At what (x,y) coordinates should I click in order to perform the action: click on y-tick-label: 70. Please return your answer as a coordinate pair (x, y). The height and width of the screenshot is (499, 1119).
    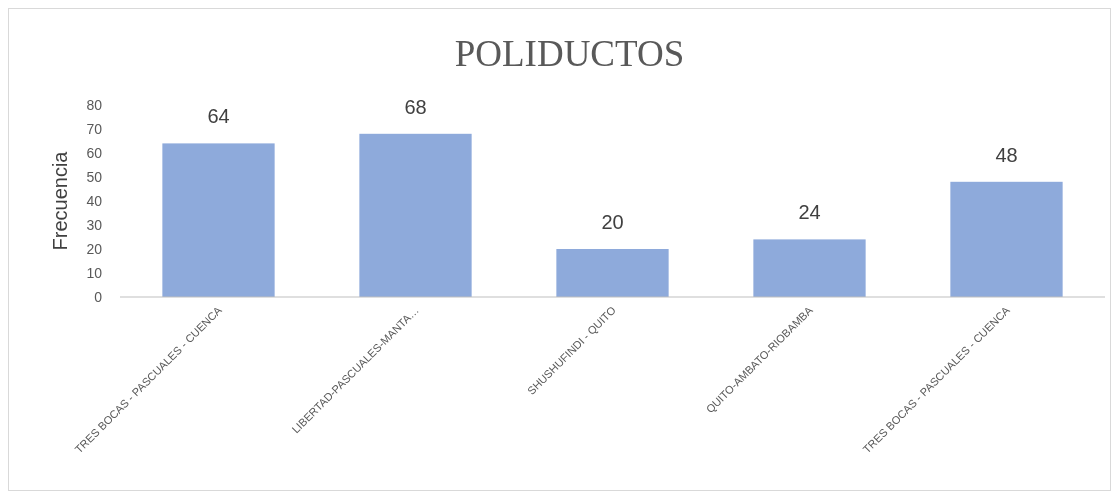
    Looking at the image, I should click on (94, 128).